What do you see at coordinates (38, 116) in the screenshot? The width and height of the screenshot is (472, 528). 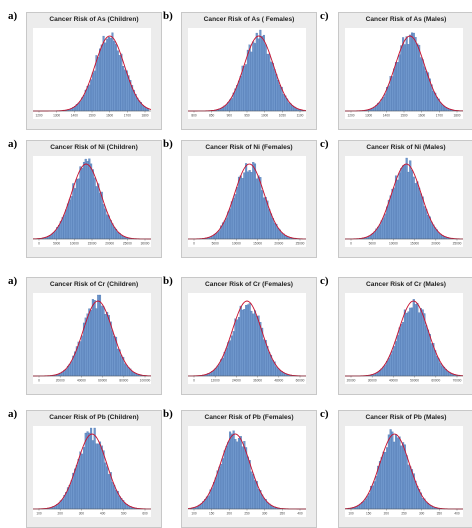 I see `x-tick-label: 1200` at bounding box center [38, 116].